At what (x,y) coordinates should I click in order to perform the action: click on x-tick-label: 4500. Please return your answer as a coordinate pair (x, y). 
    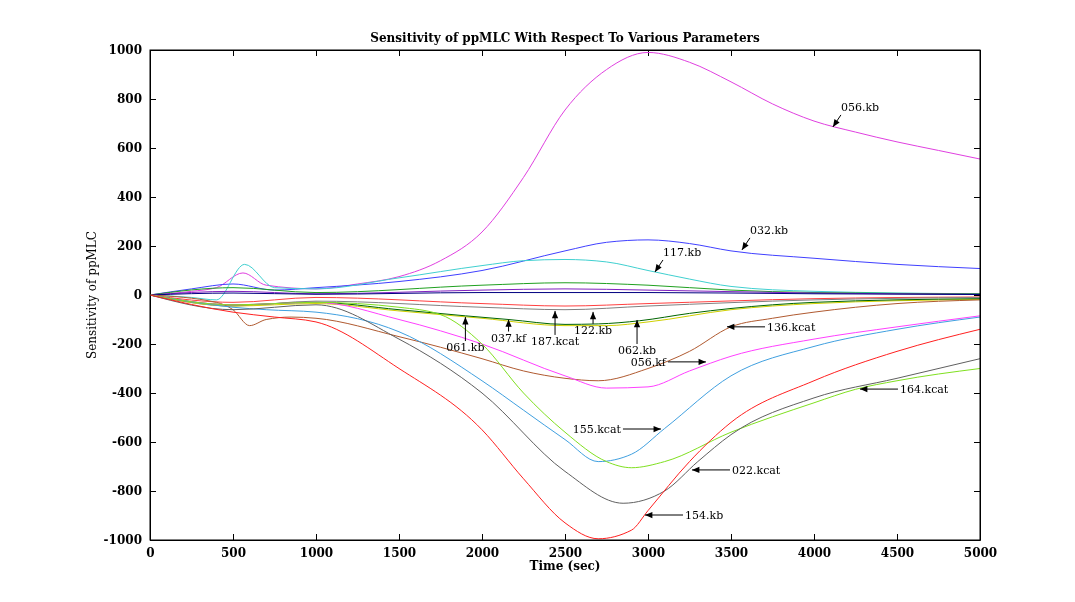
    Looking at the image, I should click on (897, 552).